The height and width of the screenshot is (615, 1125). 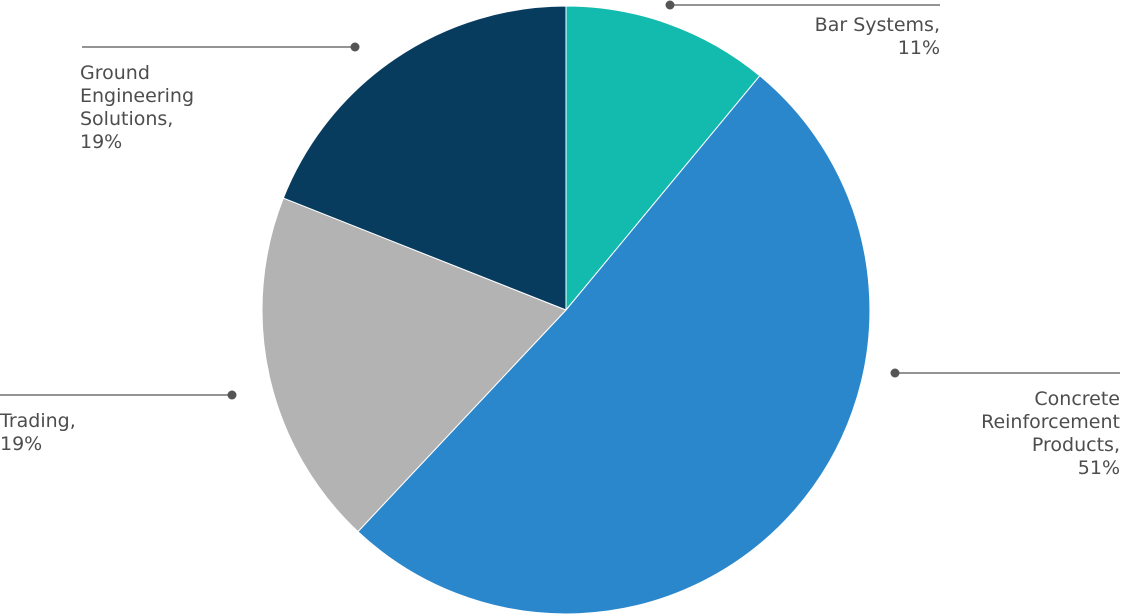 What do you see at coordinates (38, 421) in the screenshot?
I see `slice-label-trading-line-1: Trading,` at bounding box center [38, 421].